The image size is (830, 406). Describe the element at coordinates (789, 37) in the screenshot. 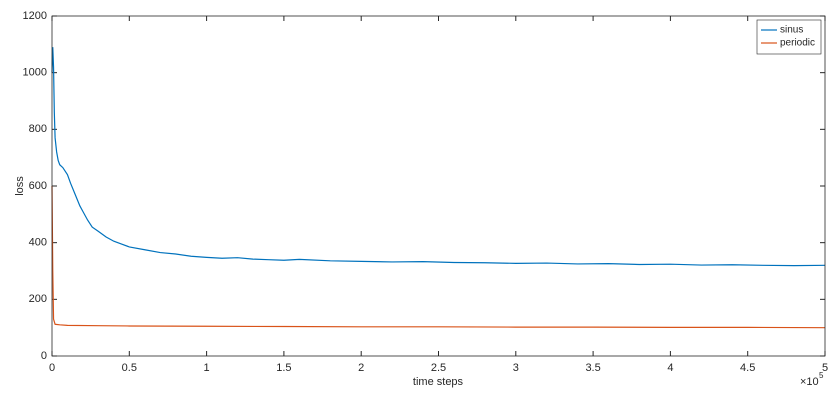

I see `legend-box` at that location.